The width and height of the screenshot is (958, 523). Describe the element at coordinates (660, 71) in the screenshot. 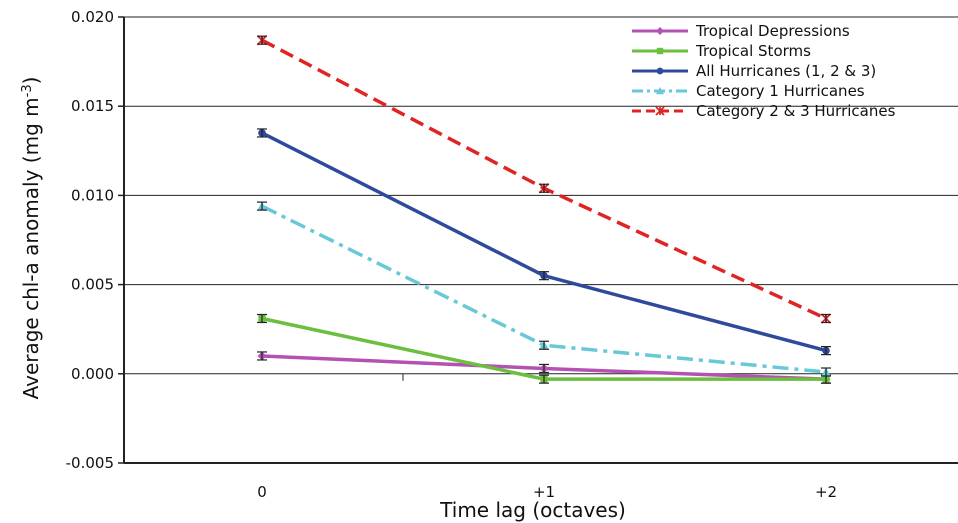

I see `marker-circle` at that location.